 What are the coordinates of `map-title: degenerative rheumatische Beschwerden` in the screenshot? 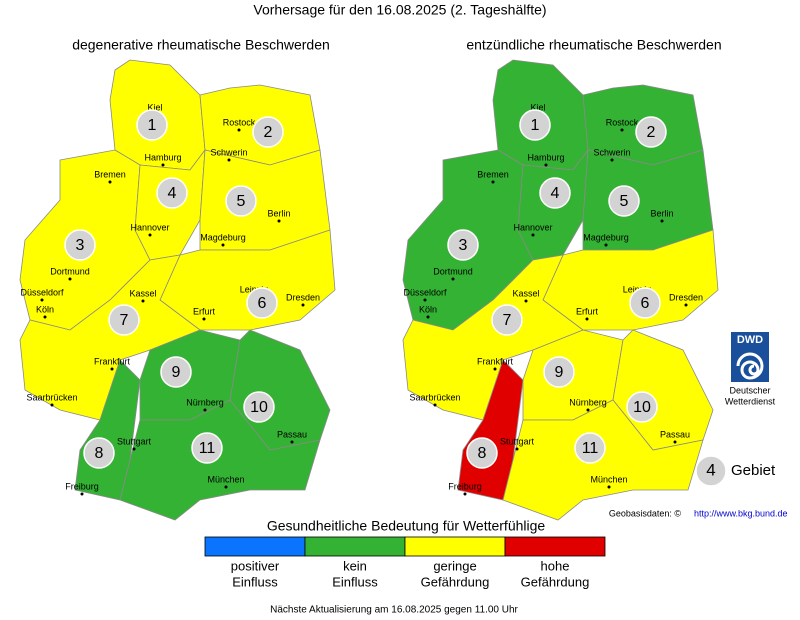 It's located at (201, 45).